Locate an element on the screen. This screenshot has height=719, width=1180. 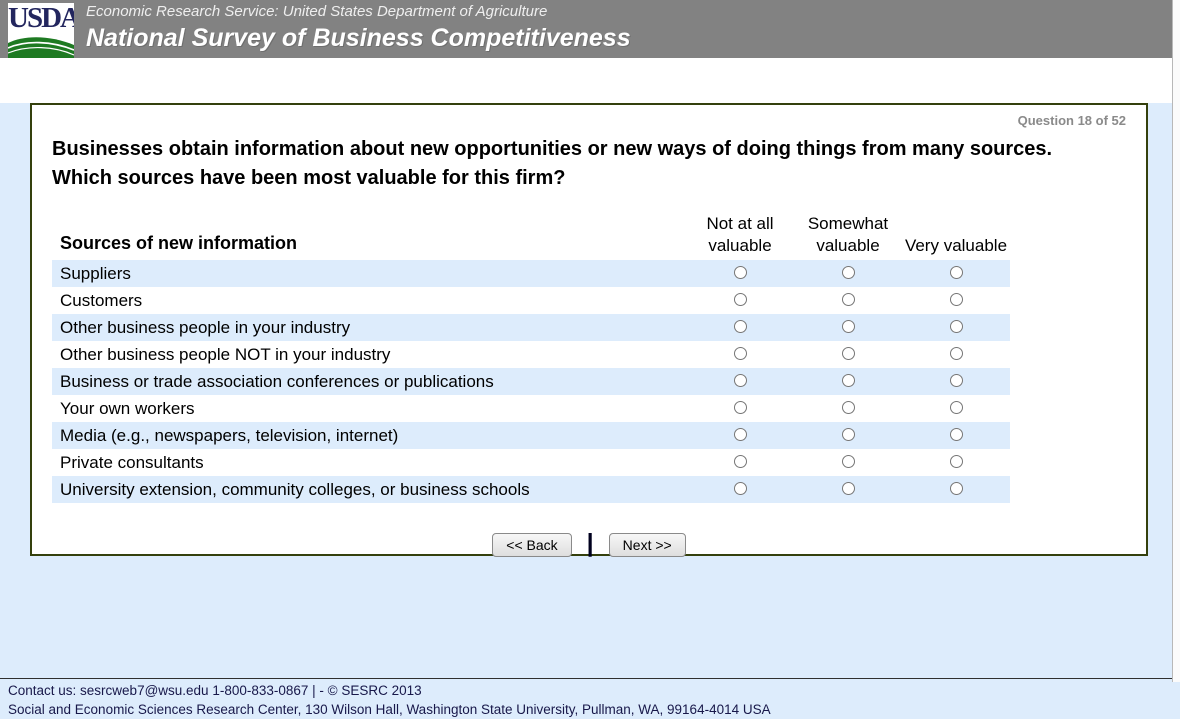
radio-row5-col1 is located at coordinates (848, 407).